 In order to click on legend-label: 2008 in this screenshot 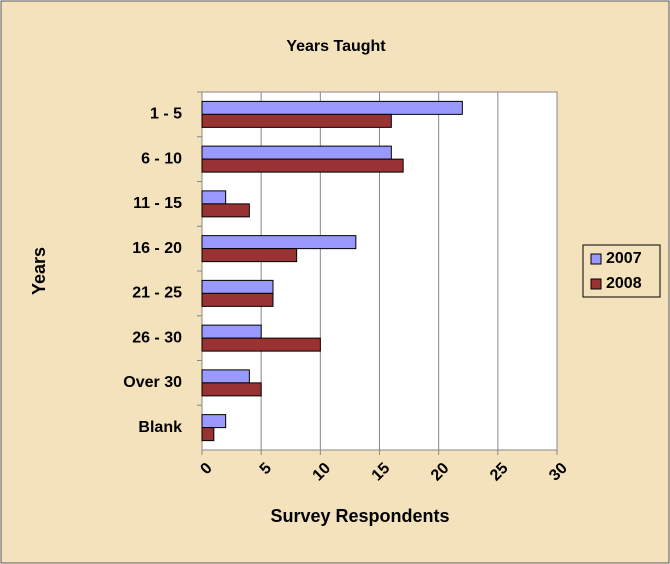, I will do `click(624, 283)`.